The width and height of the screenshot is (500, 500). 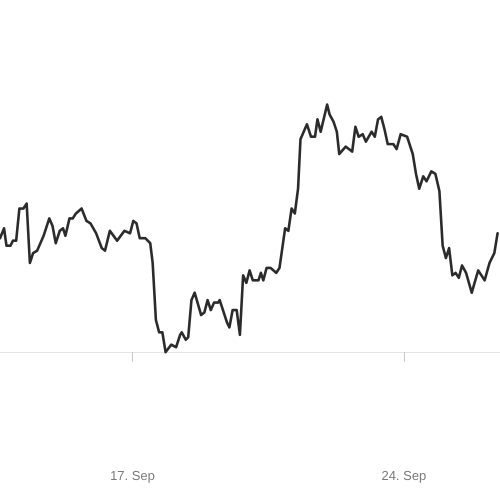 I want to click on x-tick-label: 17. Sep, so click(x=132, y=475).